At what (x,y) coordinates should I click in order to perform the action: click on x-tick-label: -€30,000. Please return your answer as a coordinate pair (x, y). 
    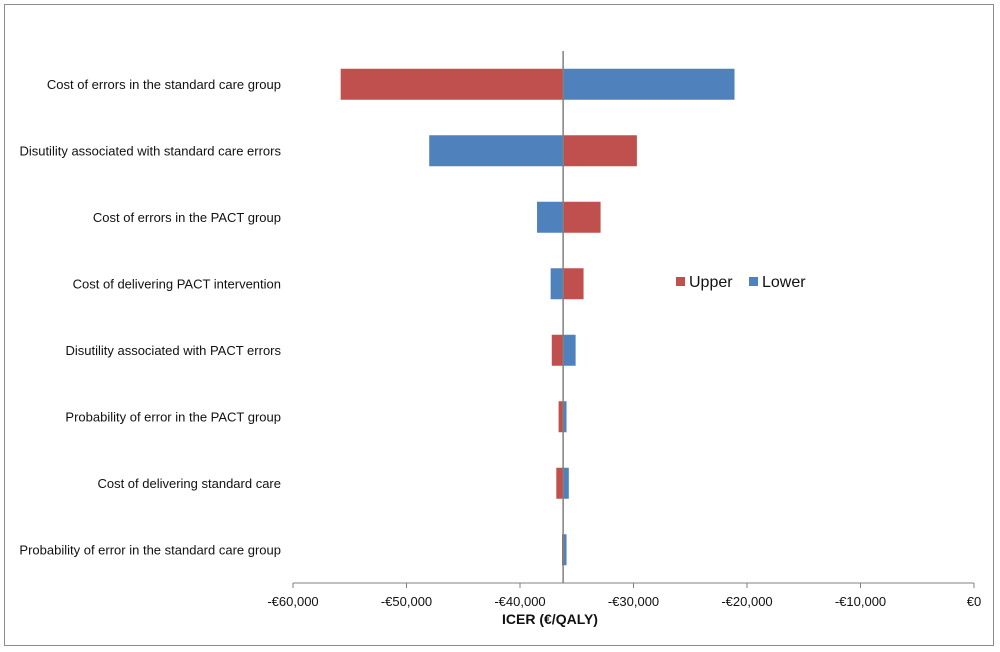
    Looking at the image, I should click on (633, 601).